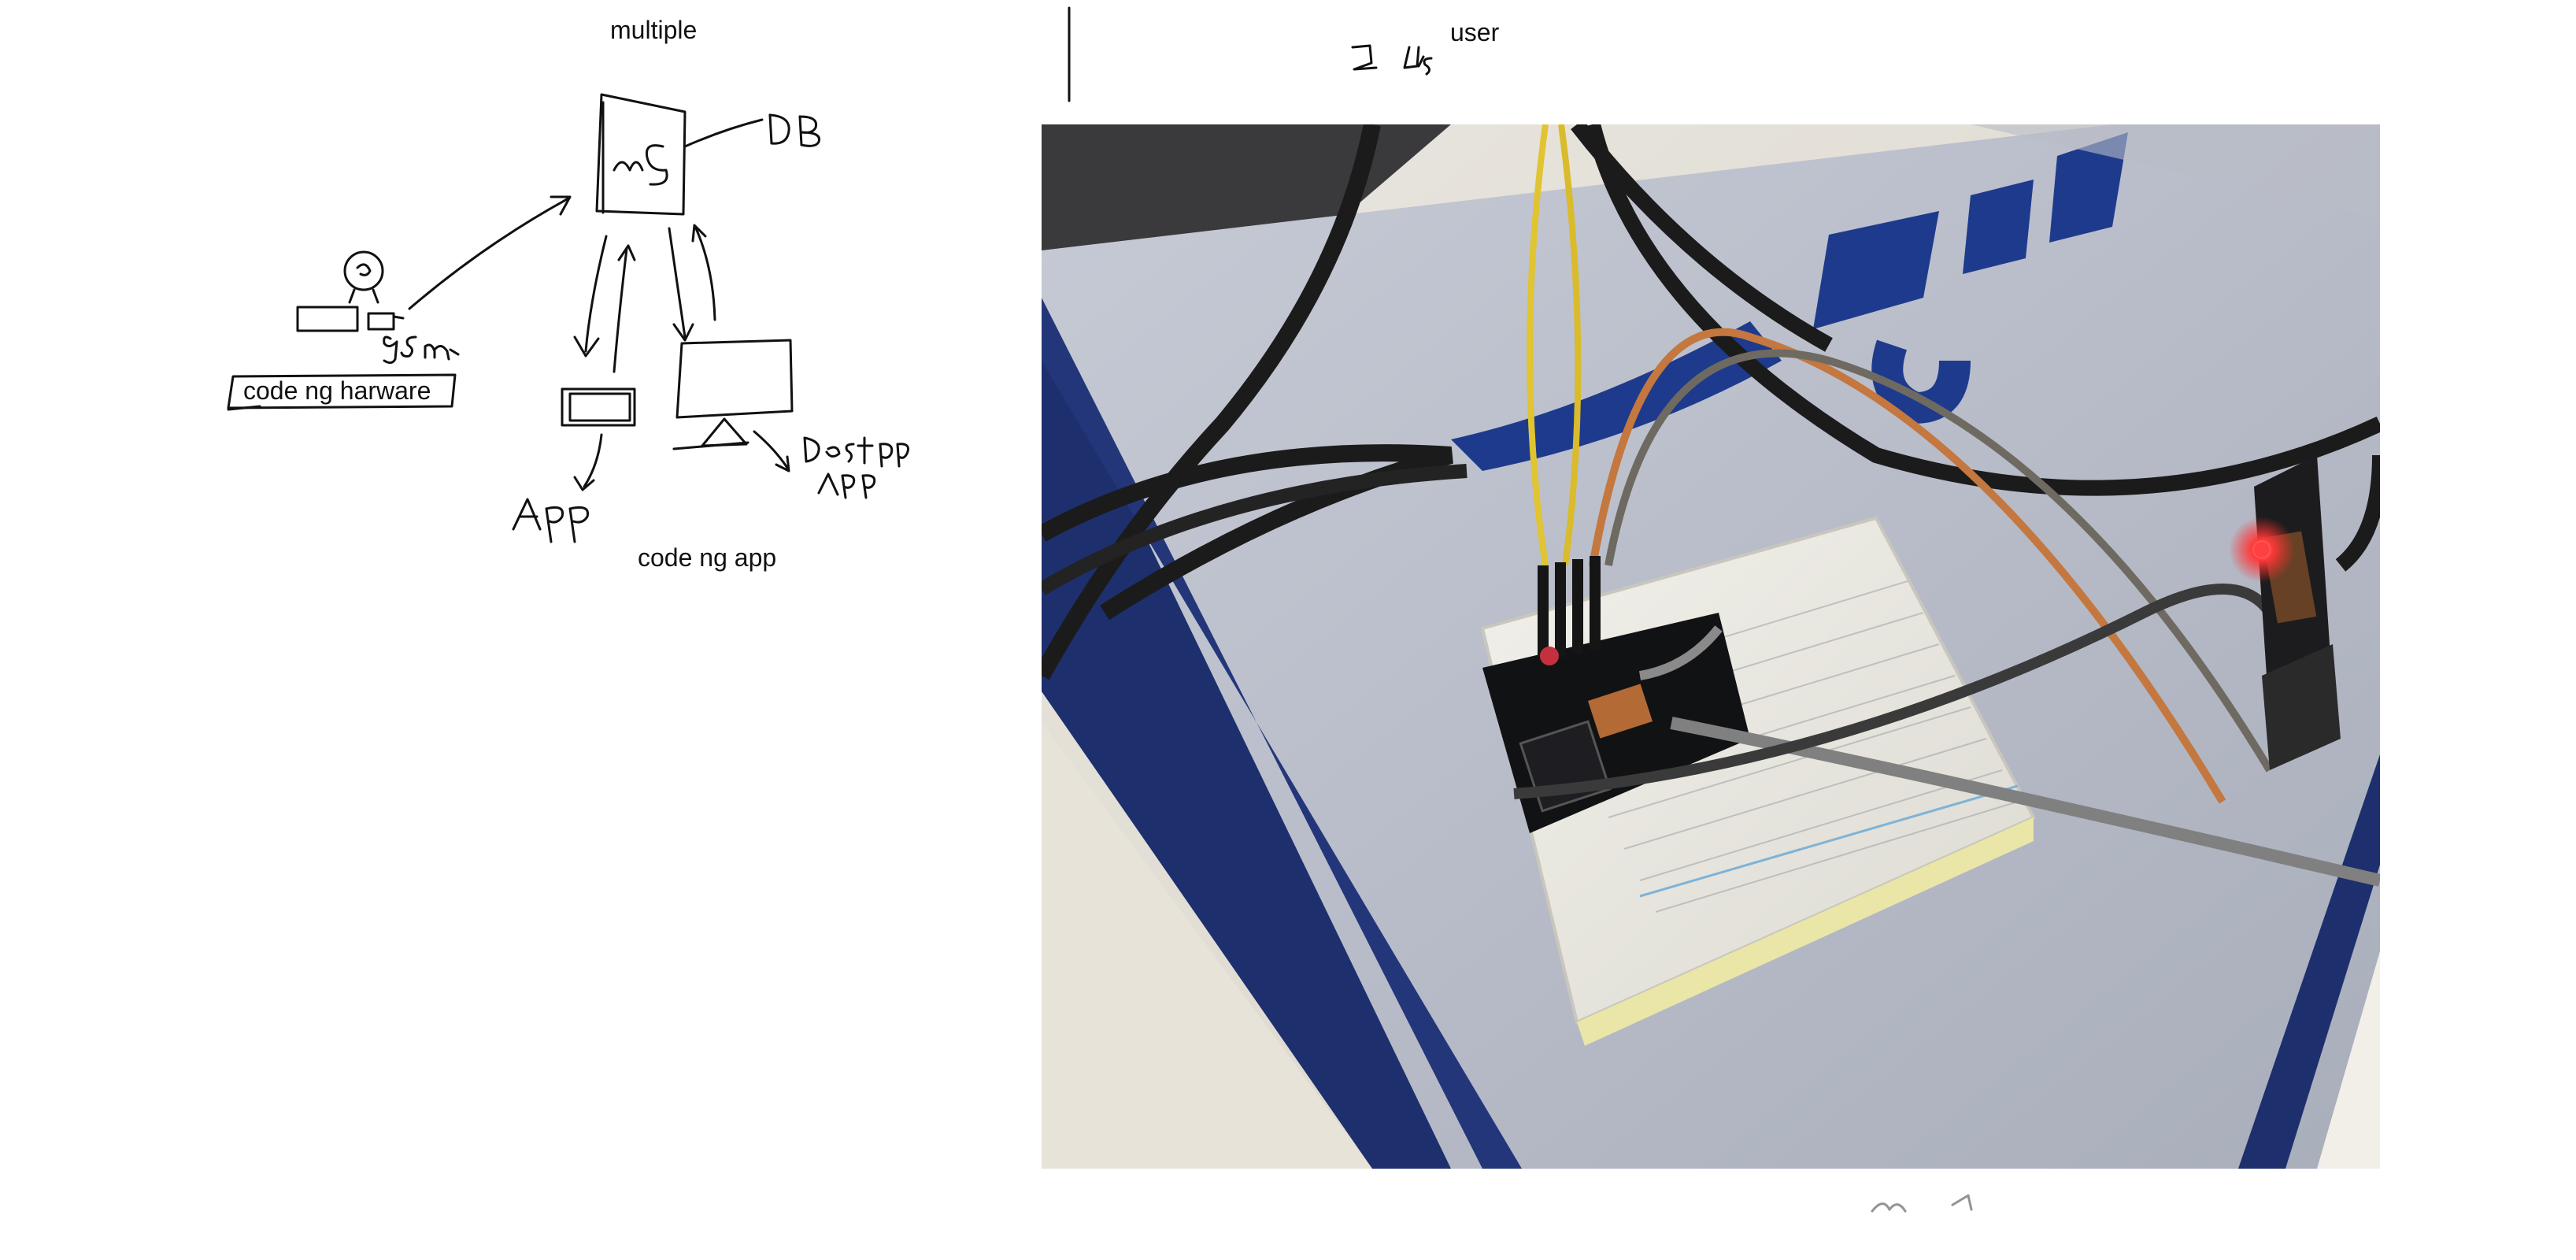 Image resolution: width=2576 pixels, height=1260 pixels. What do you see at coordinates (723, 133) in the screenshot?
I see `db-connector-line` at bounding box center [723, 133].